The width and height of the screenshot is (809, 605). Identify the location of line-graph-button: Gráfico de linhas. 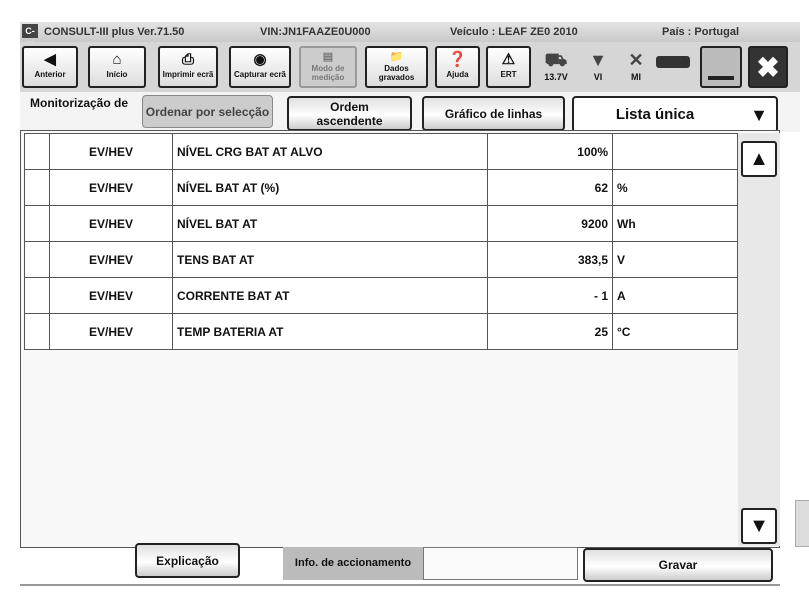
(493, 113).